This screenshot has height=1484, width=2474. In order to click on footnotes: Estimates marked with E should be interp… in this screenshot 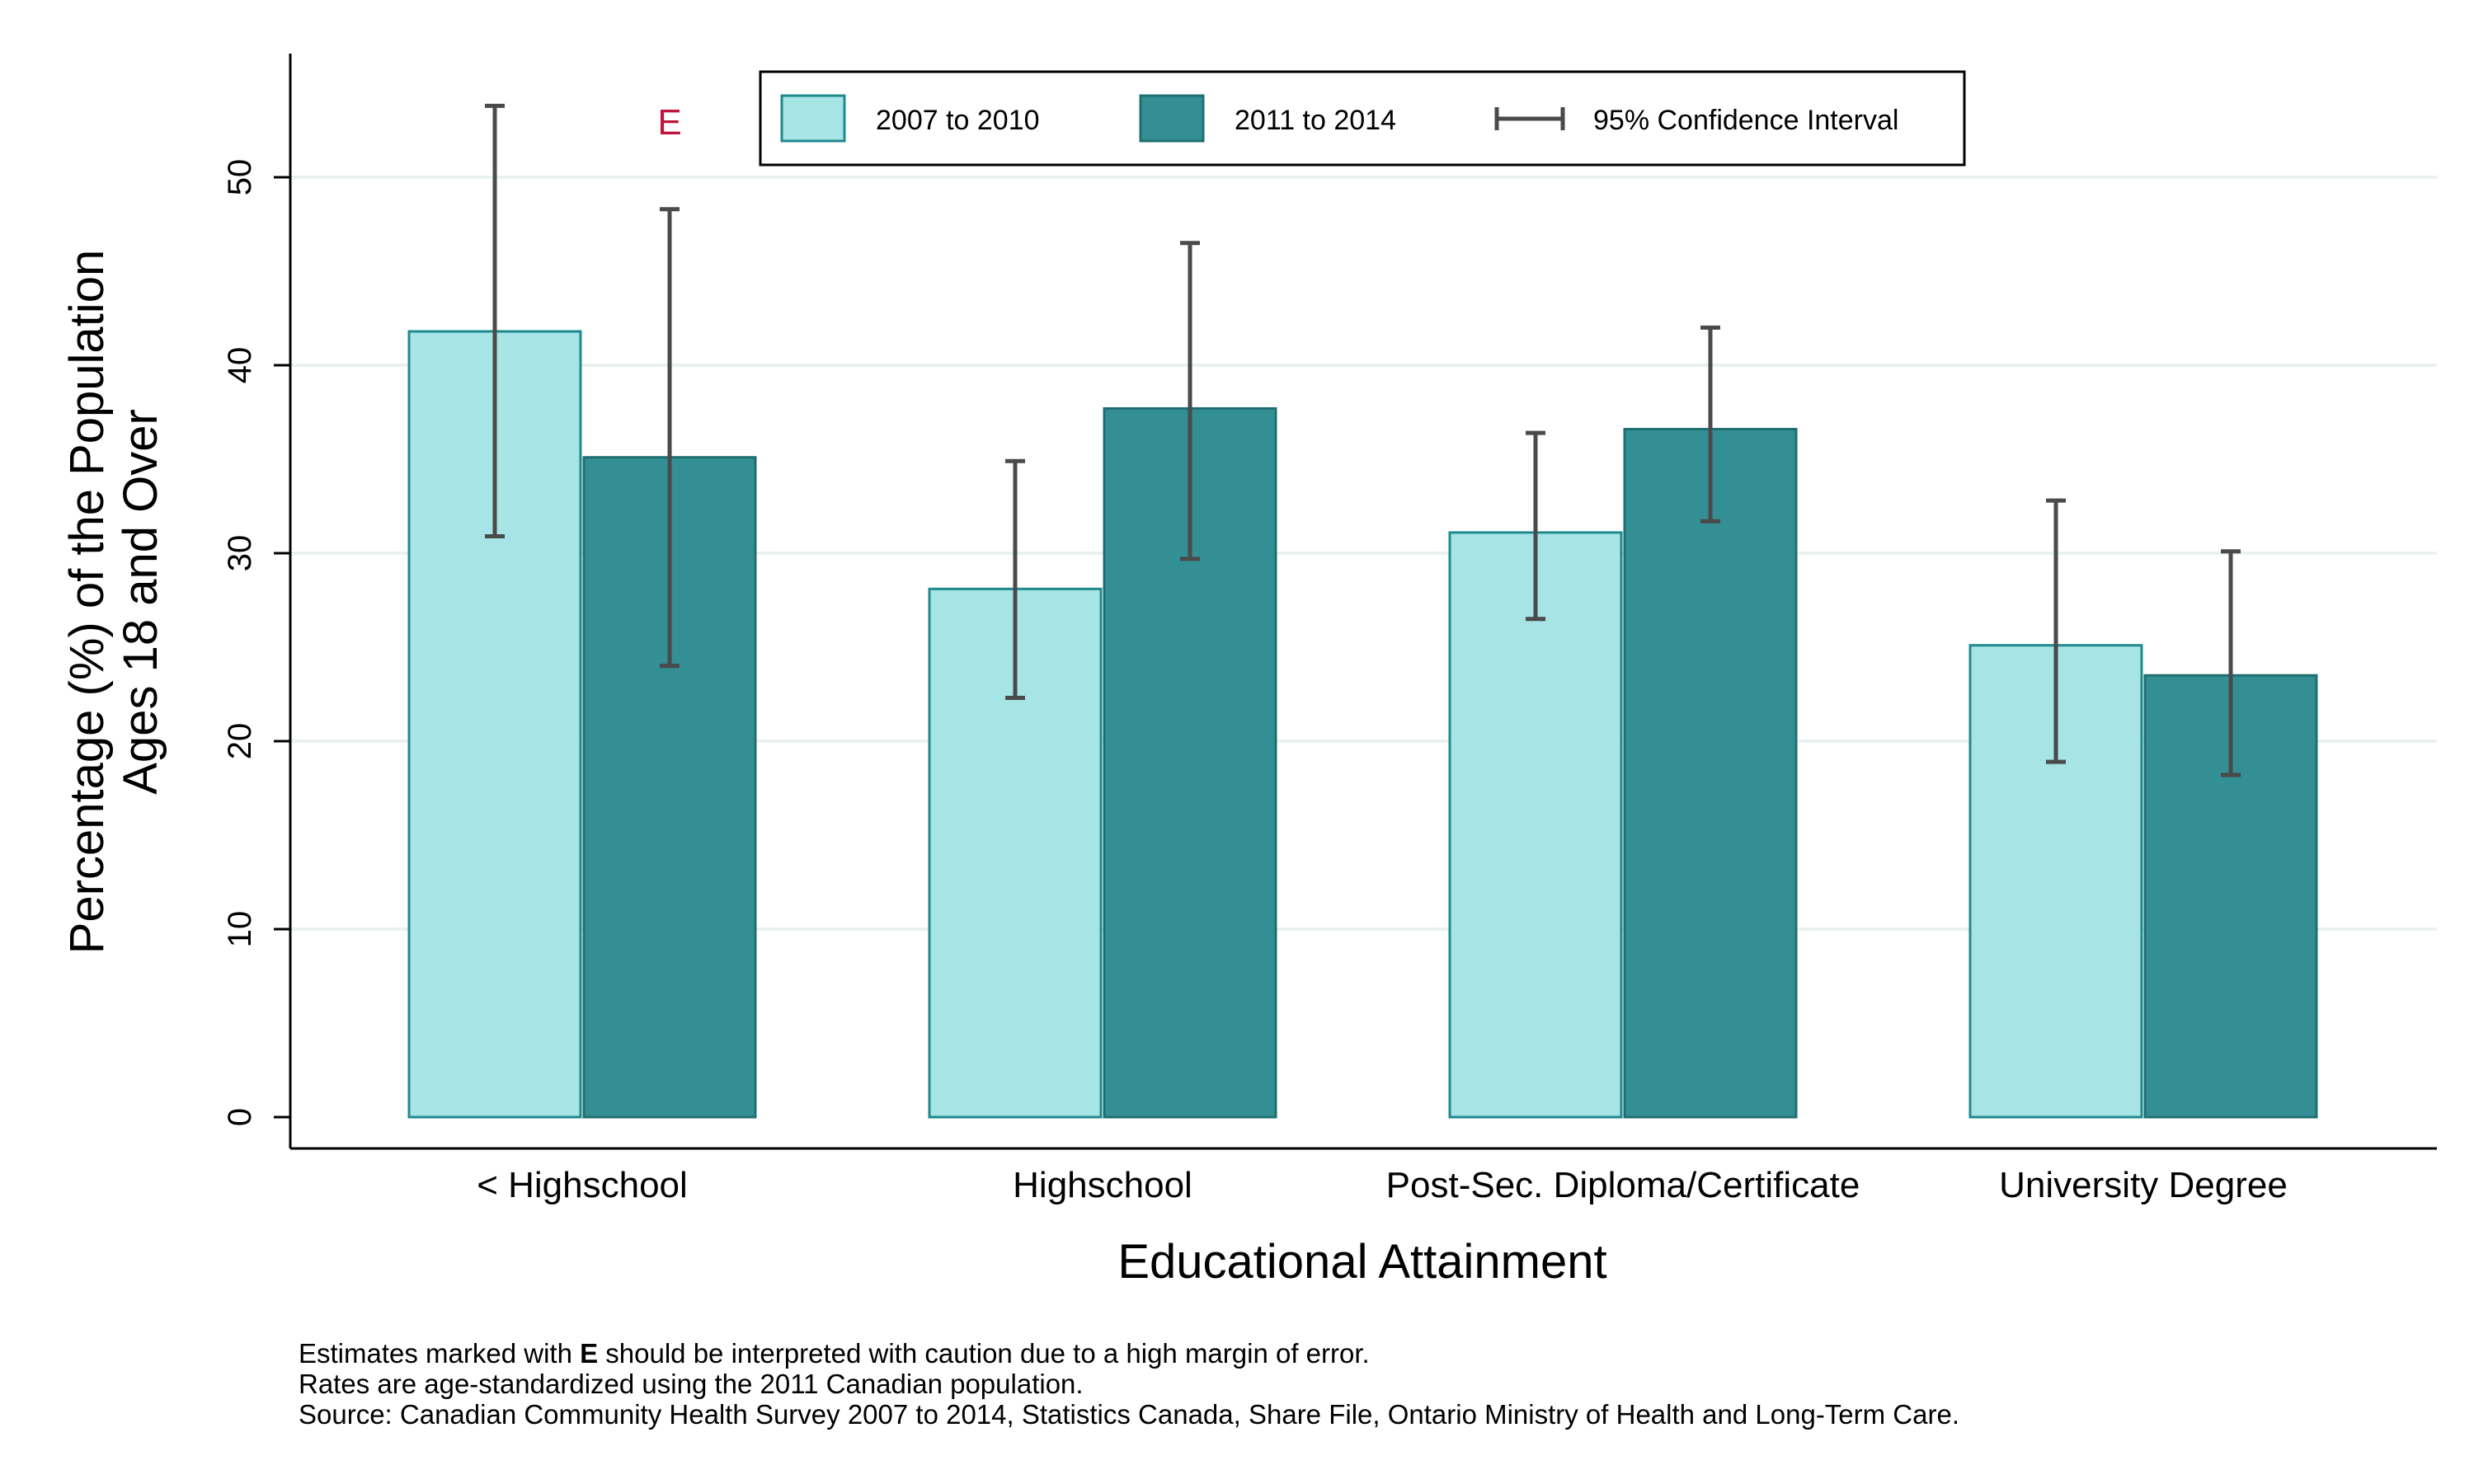, I will do `click(1129, 1384)`.